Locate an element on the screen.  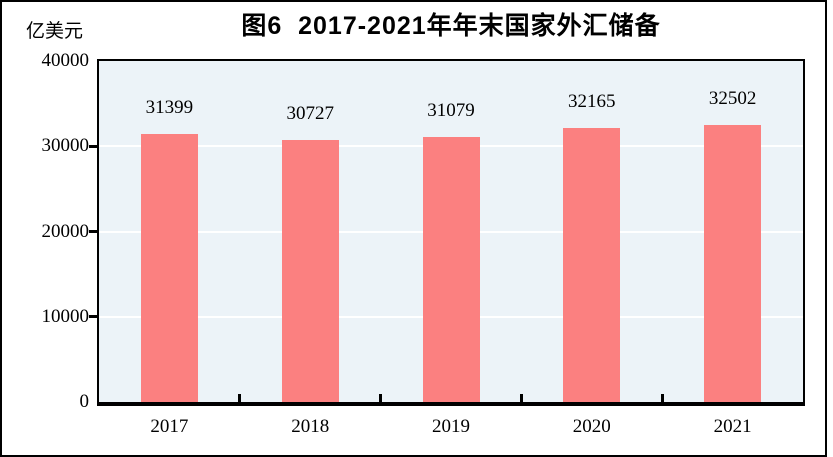
y-axis-tick-label: 30000 is located at coordinates (65, 146).